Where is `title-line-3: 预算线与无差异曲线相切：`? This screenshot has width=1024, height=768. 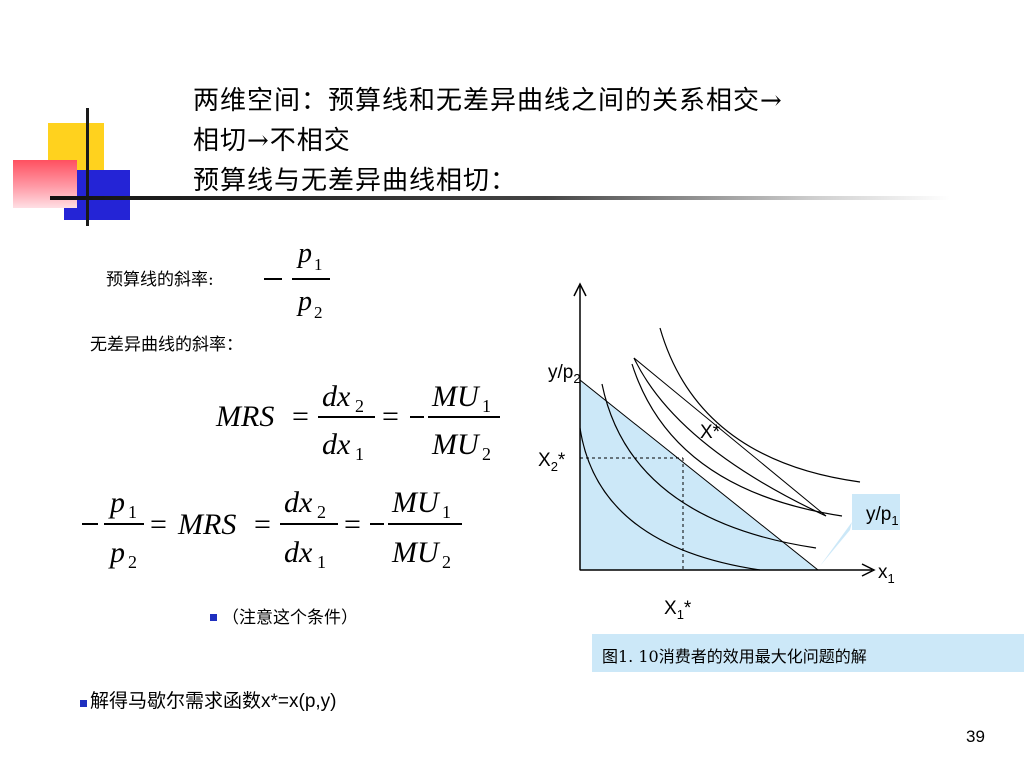 title-line-3: 预算线与无差异曲线相切： is located at coordinates (355, 181).